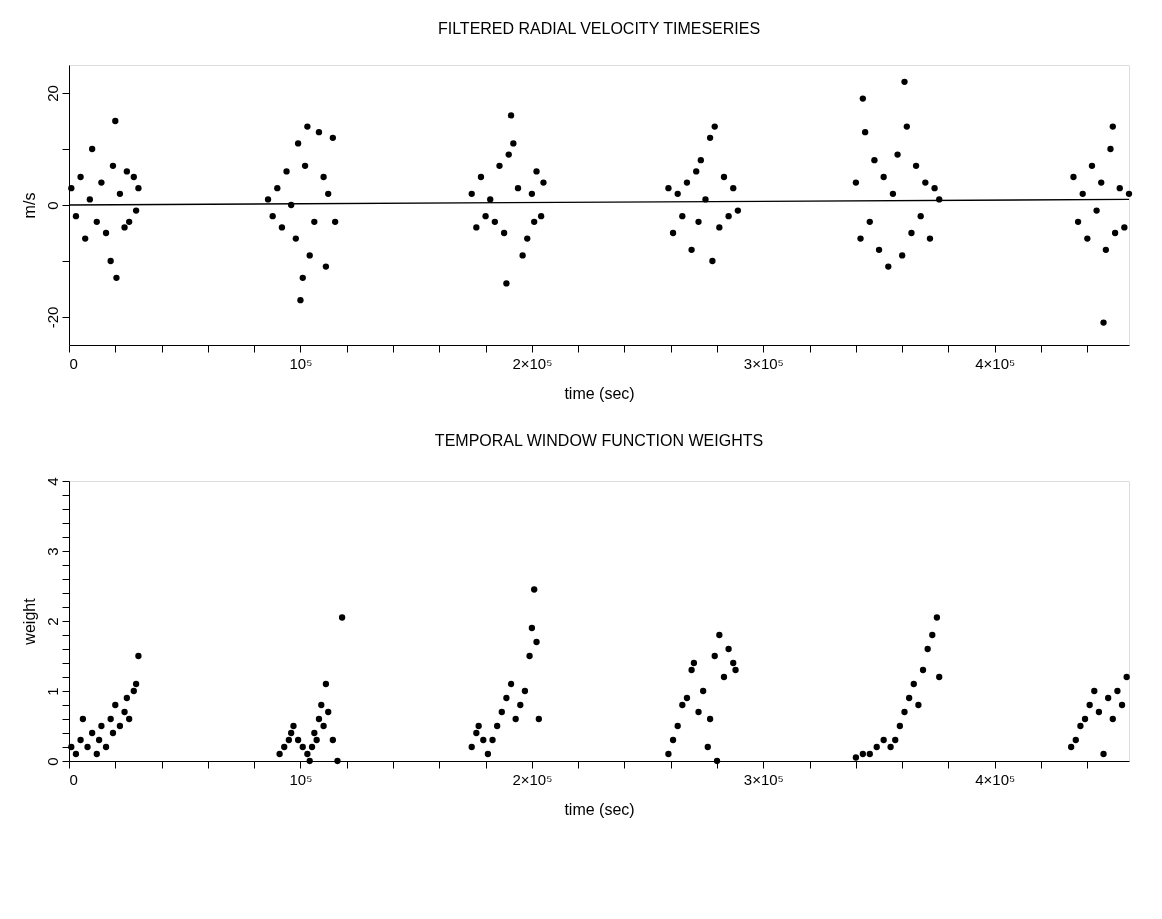 This screenshot has height=919, width=1162. What do you see at coordinates (599, 28) in the screenshot?
I see `chart-title: FILTERED RADIAL VELOCITY TIMESERIES` at bounding box center [599, 28].